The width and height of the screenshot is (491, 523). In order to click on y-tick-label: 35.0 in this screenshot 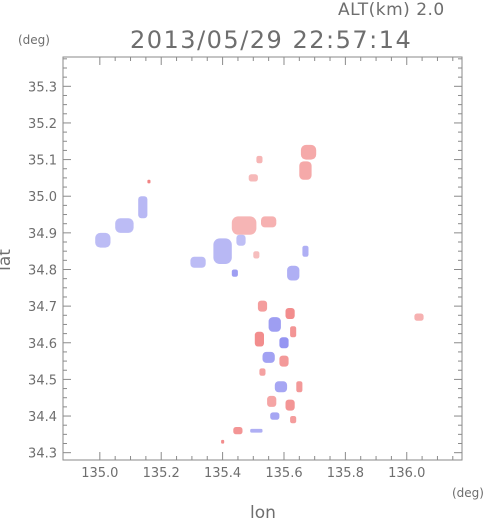, I will do `click(42, 197)`.